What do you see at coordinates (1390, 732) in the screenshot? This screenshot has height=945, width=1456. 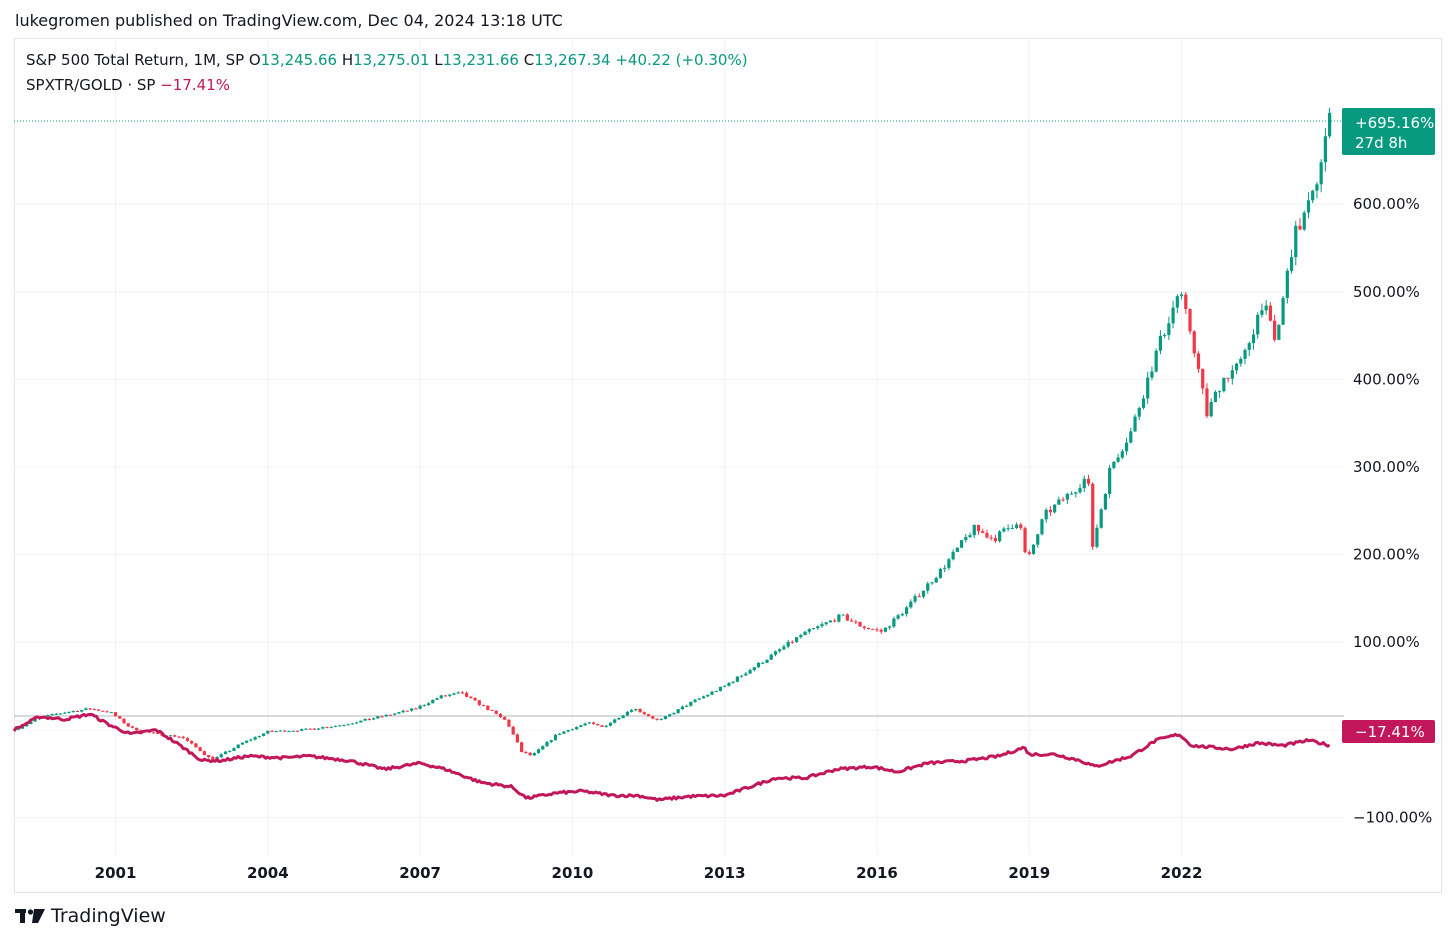 I see `compare-last-label: −17.41%` at bounding box center [1390, 732].